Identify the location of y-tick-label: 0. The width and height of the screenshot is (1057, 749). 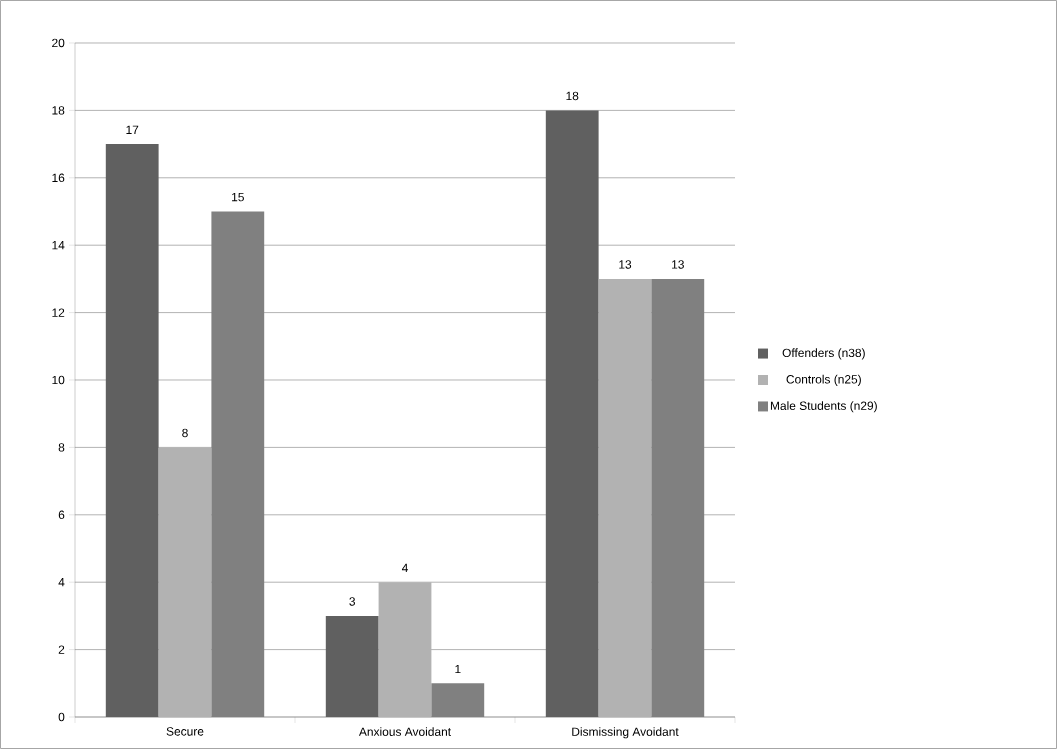
(61, 717).